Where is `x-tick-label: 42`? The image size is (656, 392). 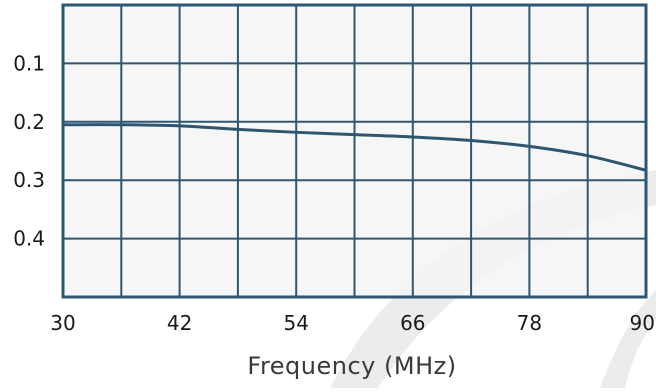
x-tick-label: 42 is located at coordinates (179, 323).